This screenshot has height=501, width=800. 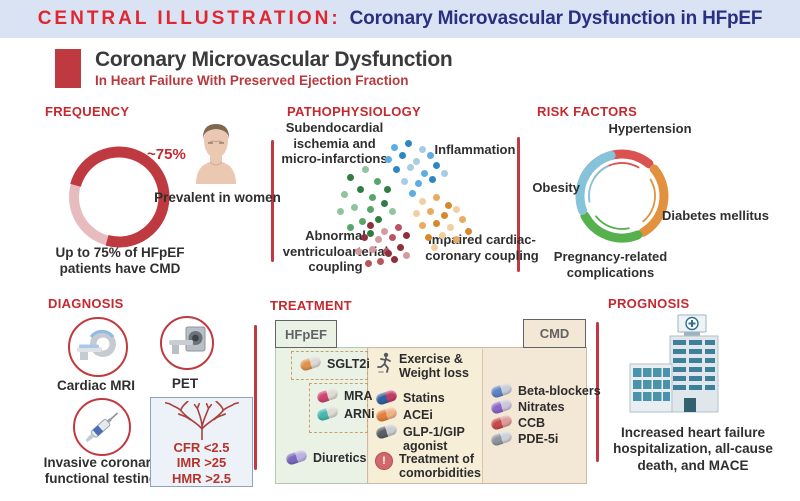 What do you see at coordinates (517, 422) in the screenshot?
I see `treatment-row-ccb: CCB` at bounding box center [517, 422].